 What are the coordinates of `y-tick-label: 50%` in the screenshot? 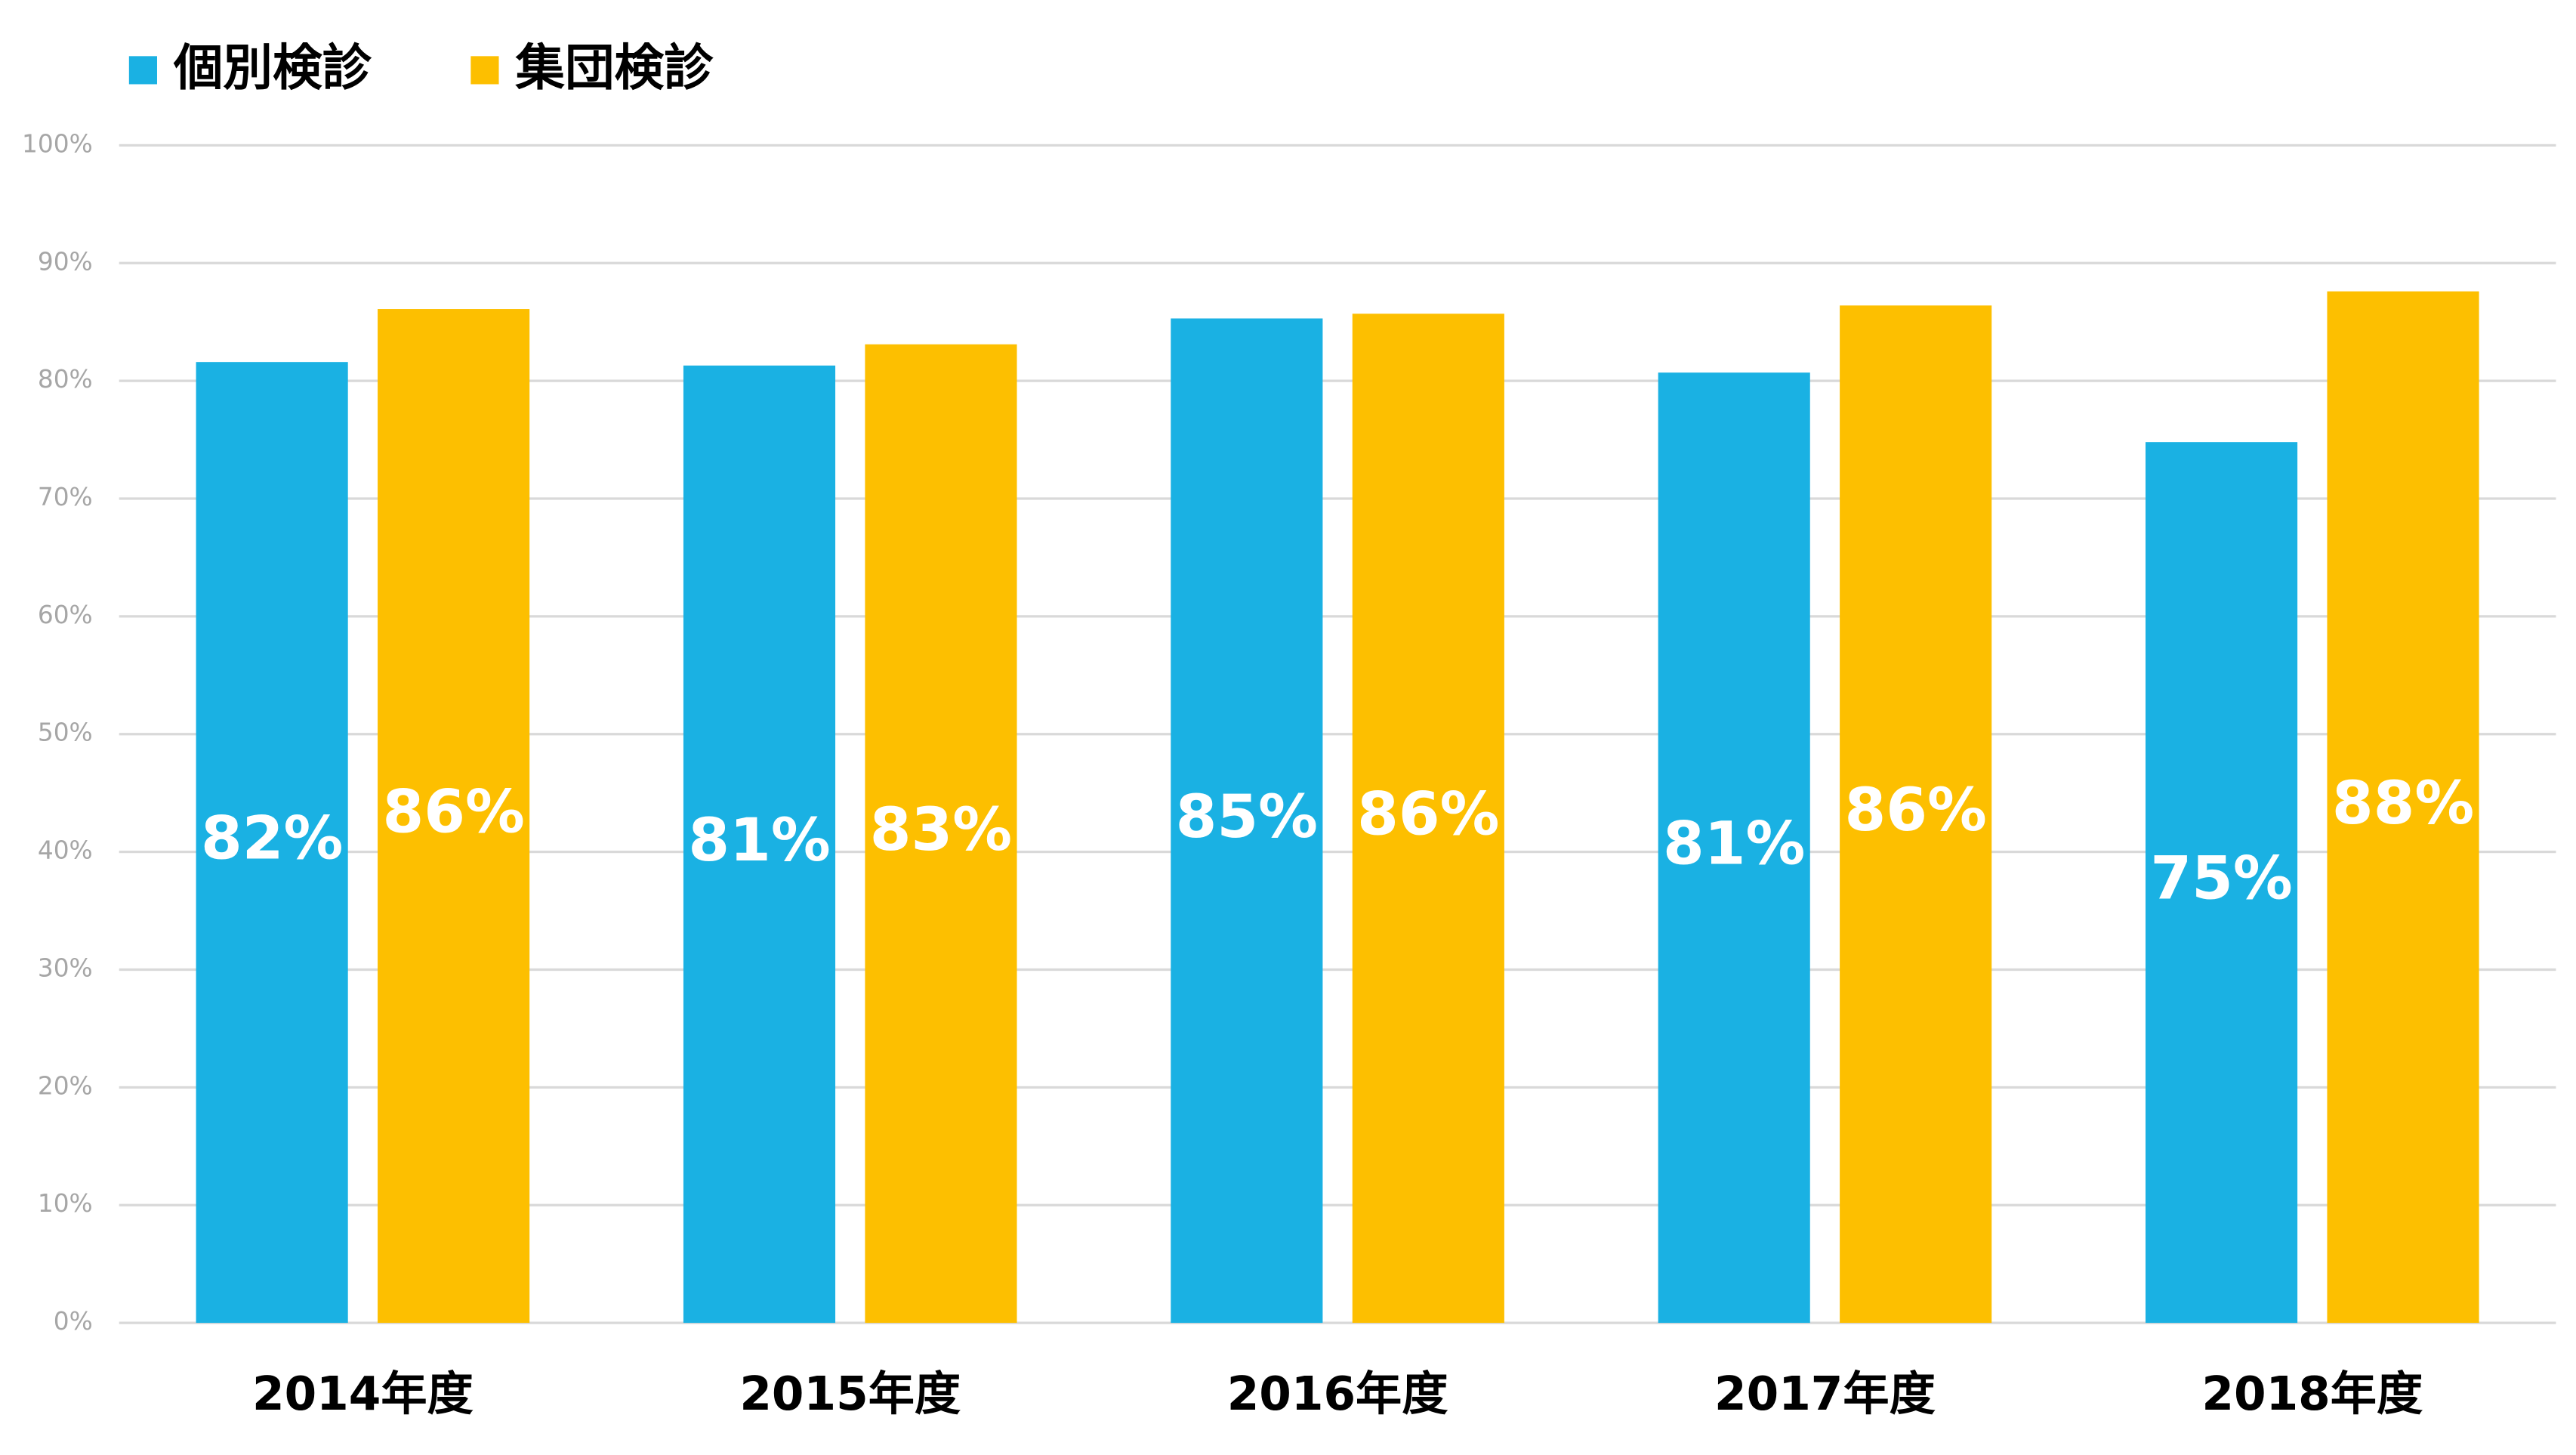 It's located at (65, 732).